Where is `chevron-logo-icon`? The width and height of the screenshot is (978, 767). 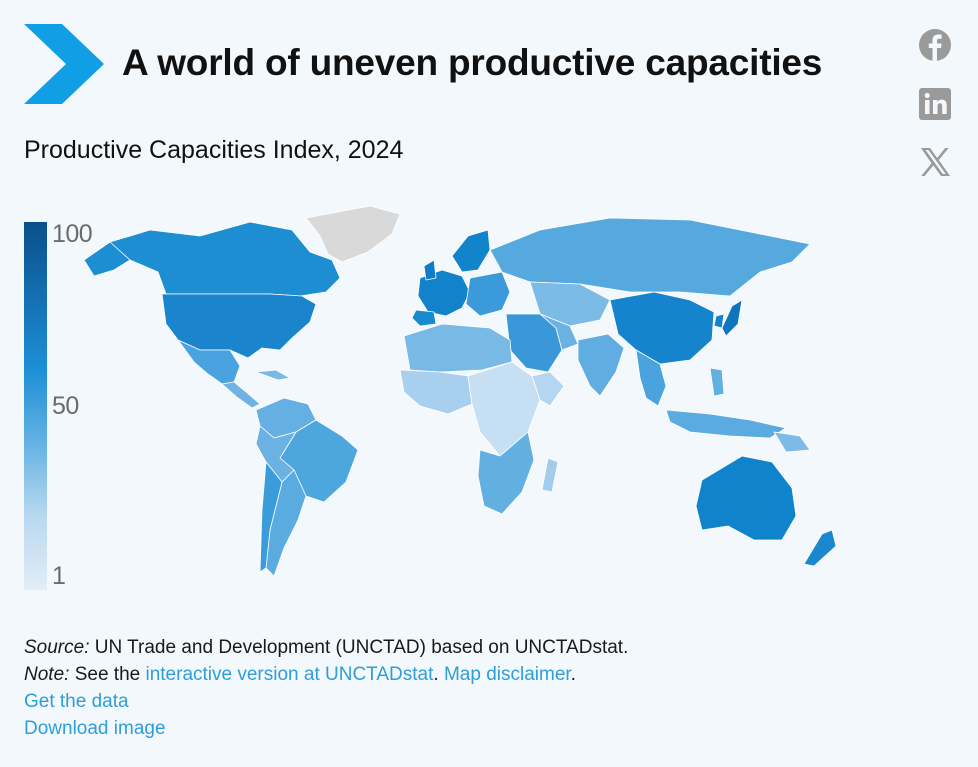 chevron-logo-icon is located at coordinates (64, 64).